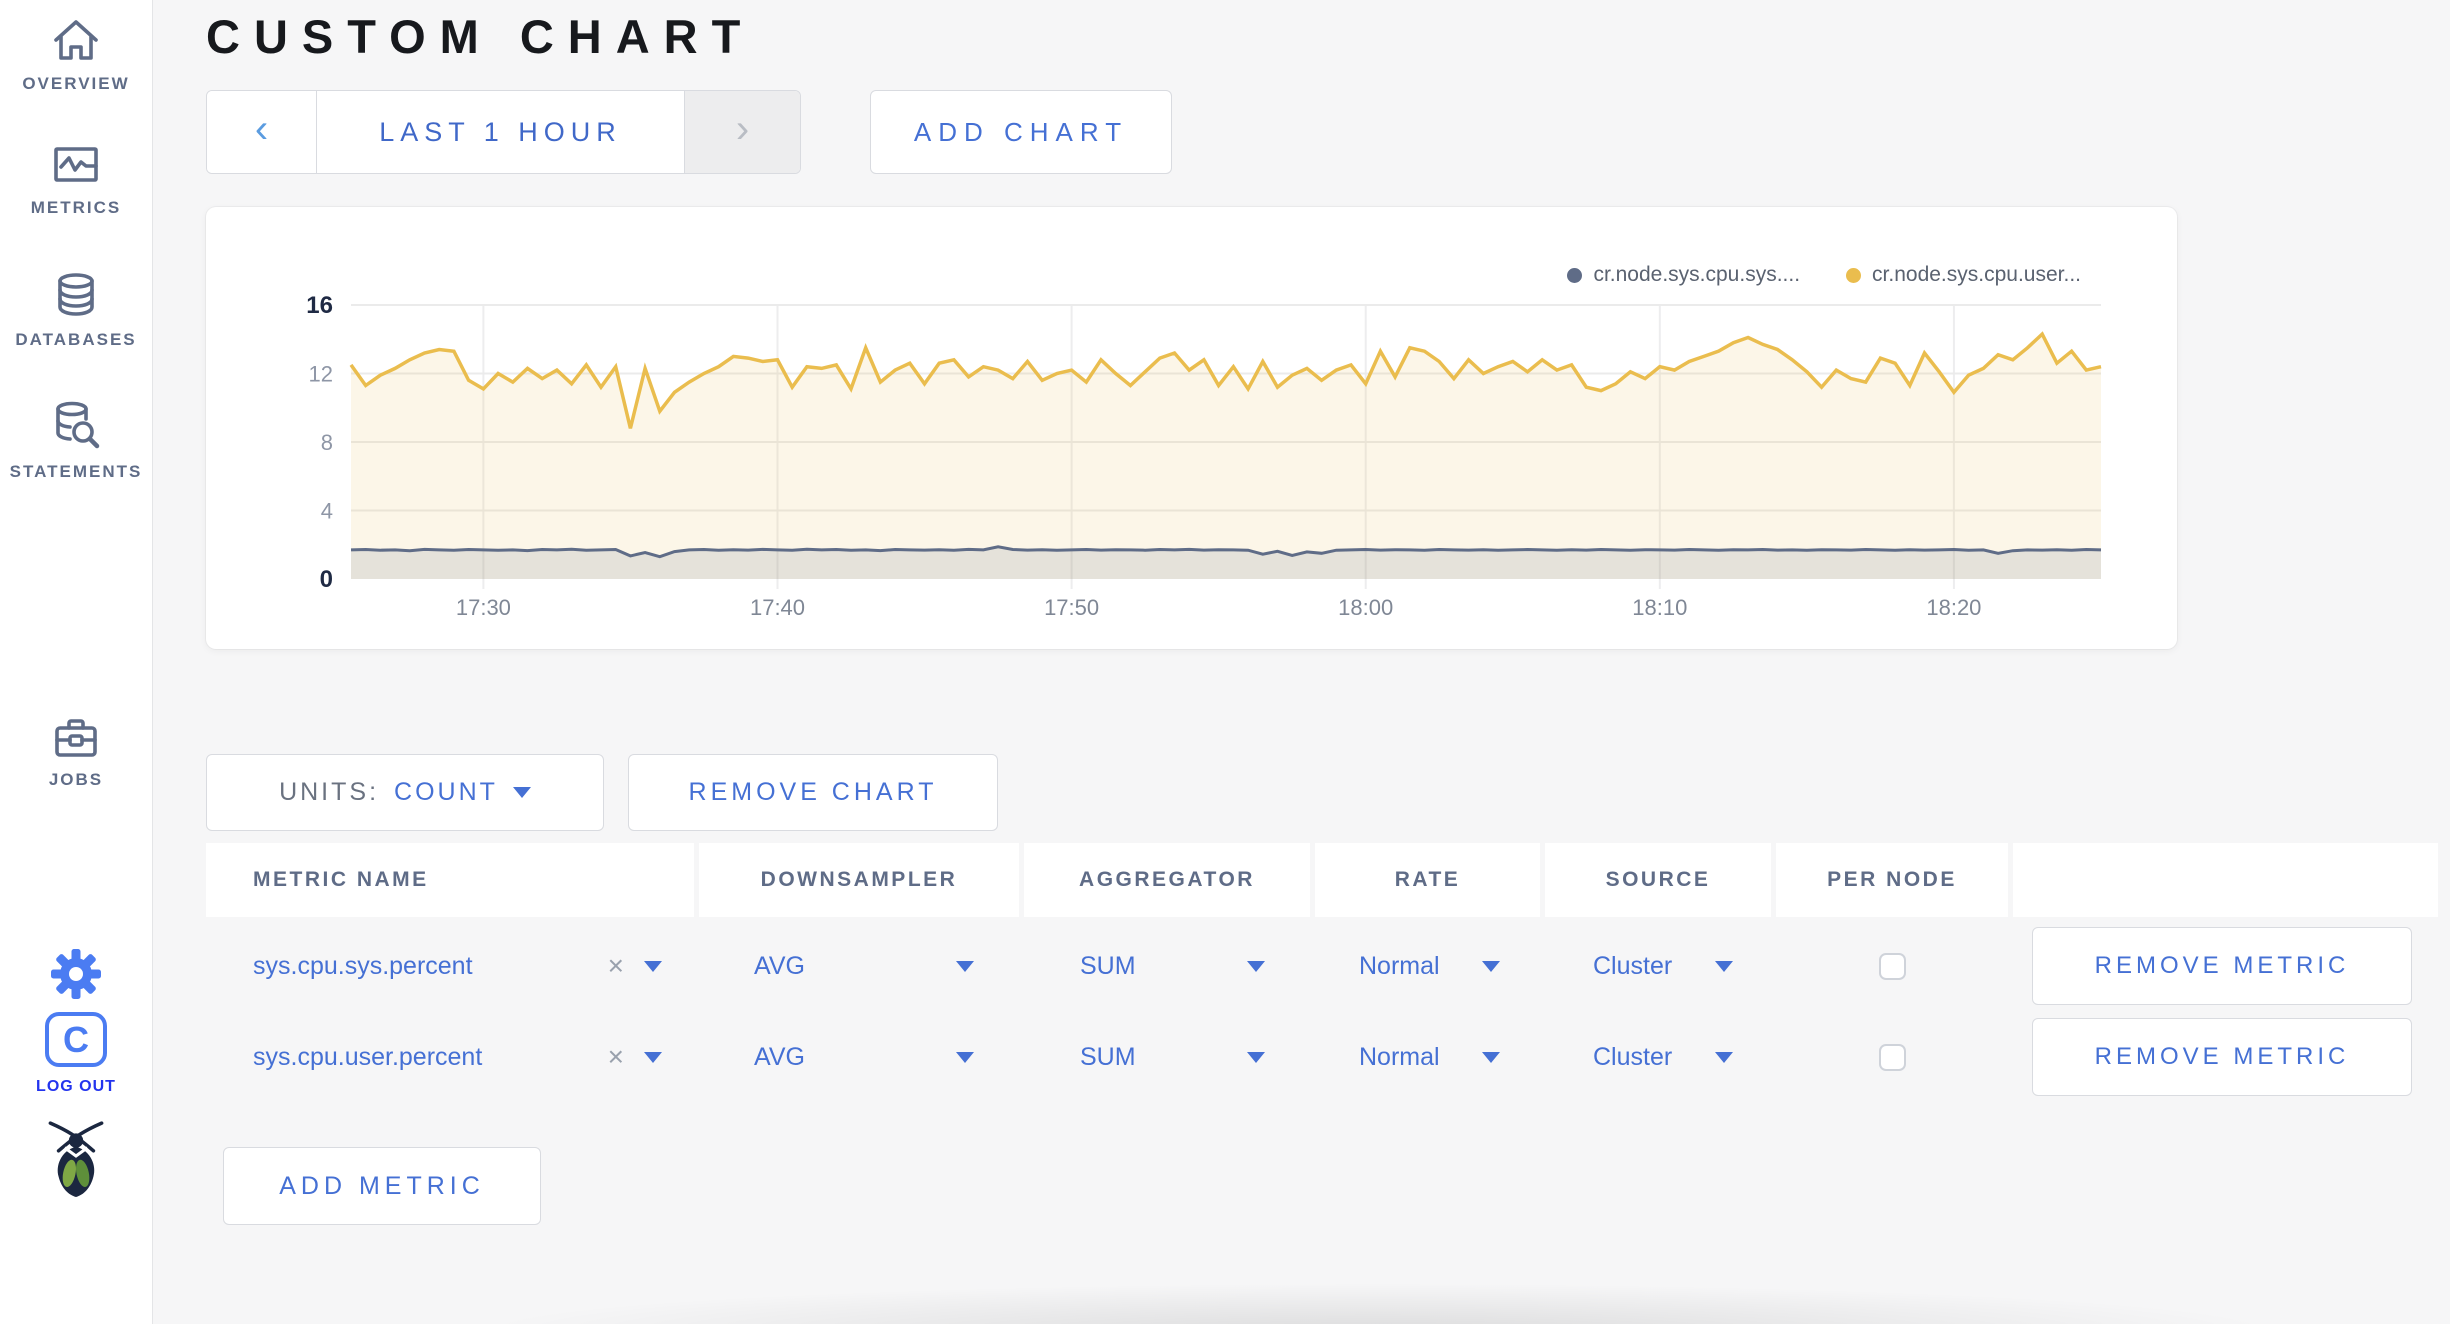 This screenshot has height=1324, width=2450. What do you see at coordinates (1167, 880) in the screenshot?
I see `column-header-aggregator: AGGREGATOR` at bounding box center [1167, 880].